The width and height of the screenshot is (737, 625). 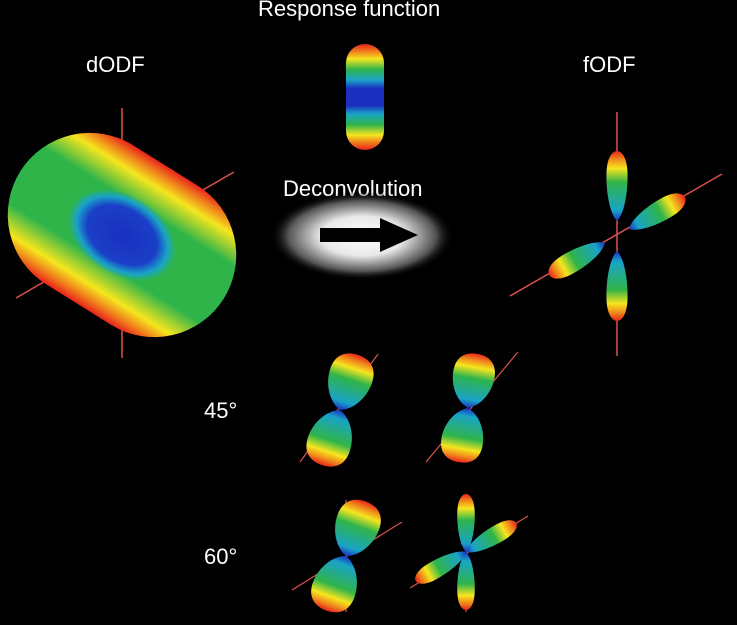 What do you see at coordinates (469, 553) in the screenshot?
I see `angle-60-fodf-glyph` at bounding box center [469, 553].